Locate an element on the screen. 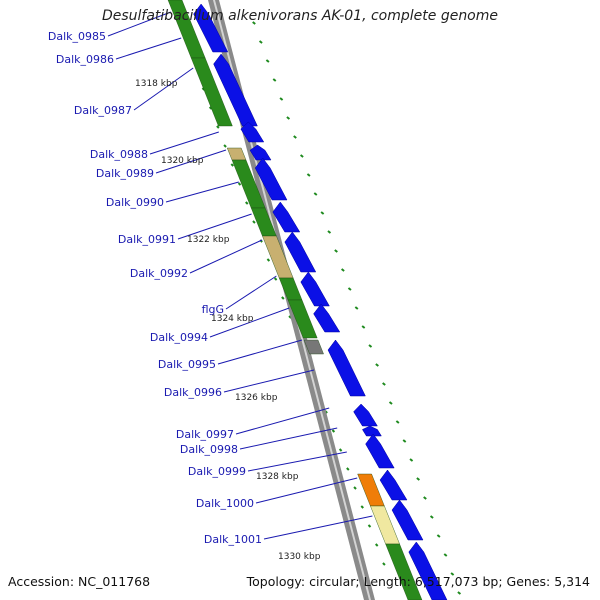  gene-label-dalk_0997: Dalk_0997 is located at coordinates (205, 434).